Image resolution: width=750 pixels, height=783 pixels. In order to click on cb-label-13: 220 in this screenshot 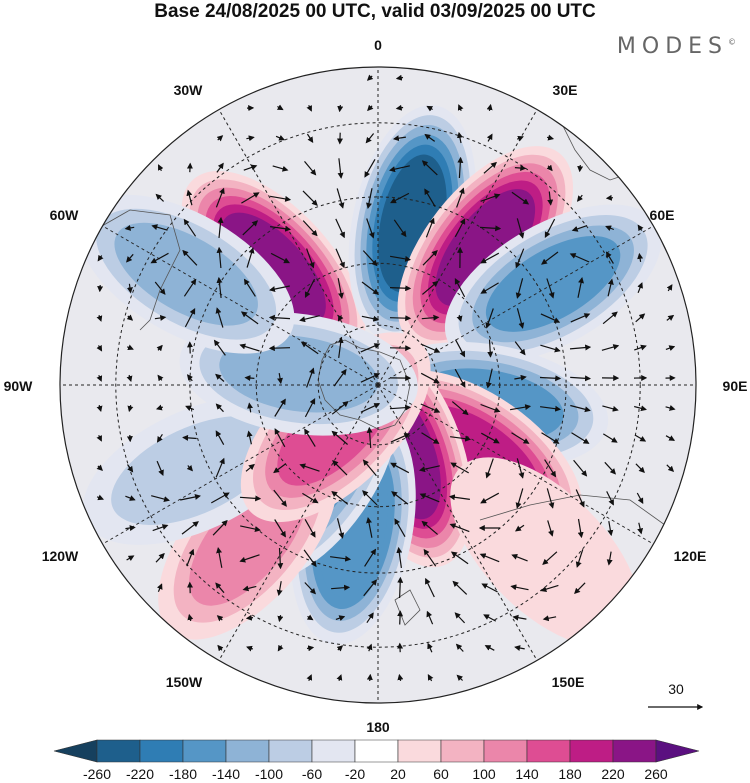, I will do `click(613, 774)`.